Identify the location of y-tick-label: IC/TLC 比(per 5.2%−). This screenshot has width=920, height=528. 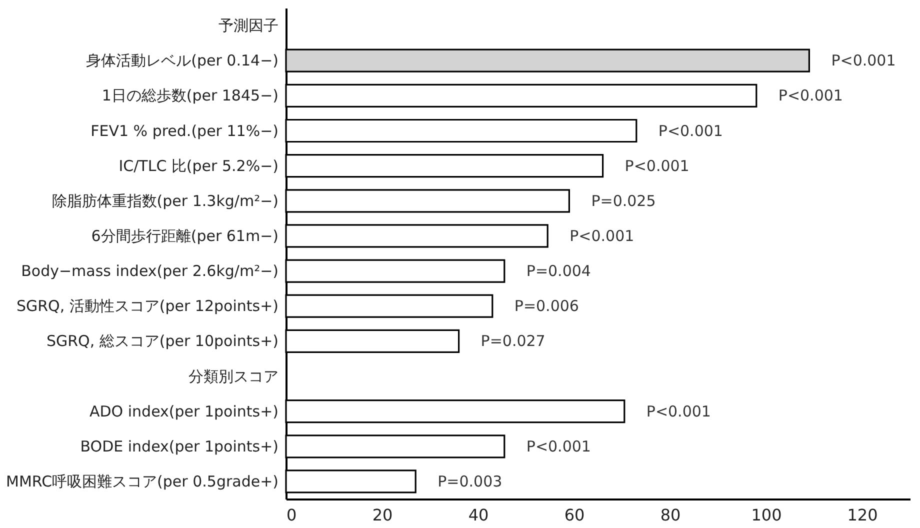
(198, 165).